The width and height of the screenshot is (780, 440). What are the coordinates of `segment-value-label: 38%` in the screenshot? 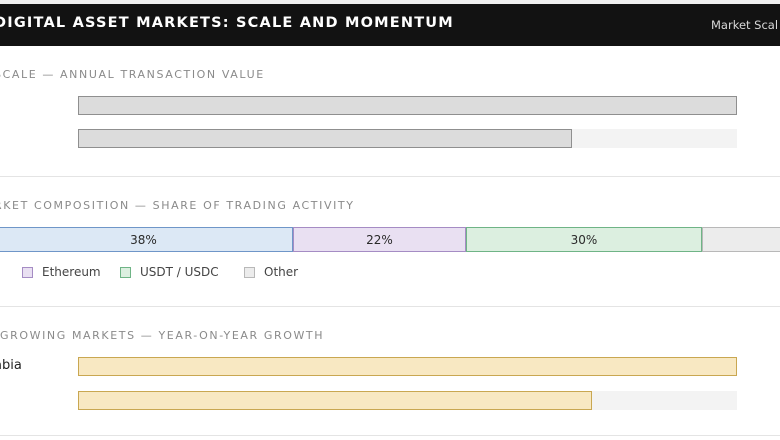 It's located at (143, 239).